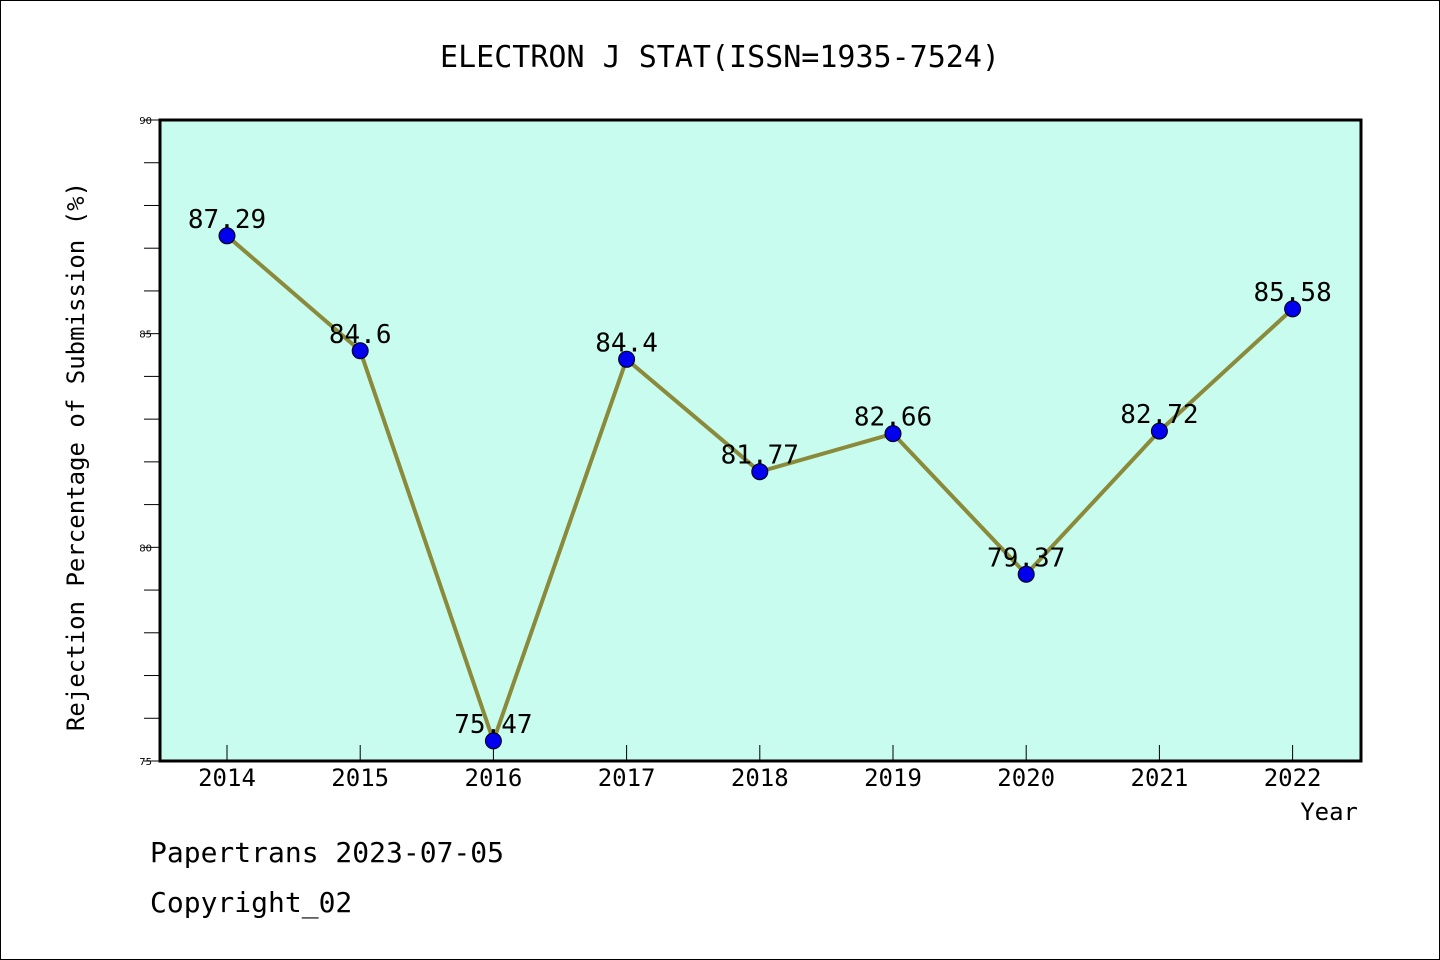 The image size is (1440, 960). What do you see at coordinates (1026, 558) in the screenshot?
I see `data-label: 79.37` at bounding box center [1026, 558].